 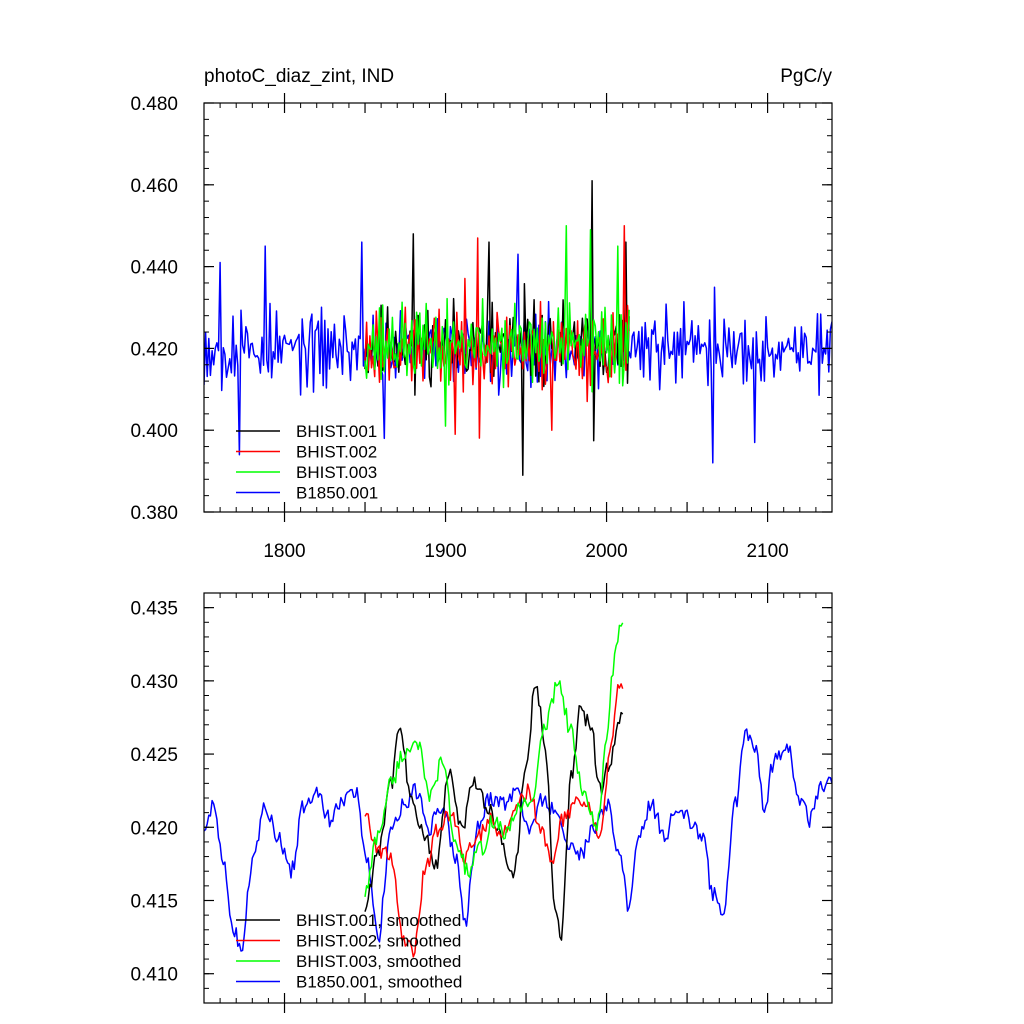 I want to click on y-tick-label: 0.400, so click(x=154, y=431).